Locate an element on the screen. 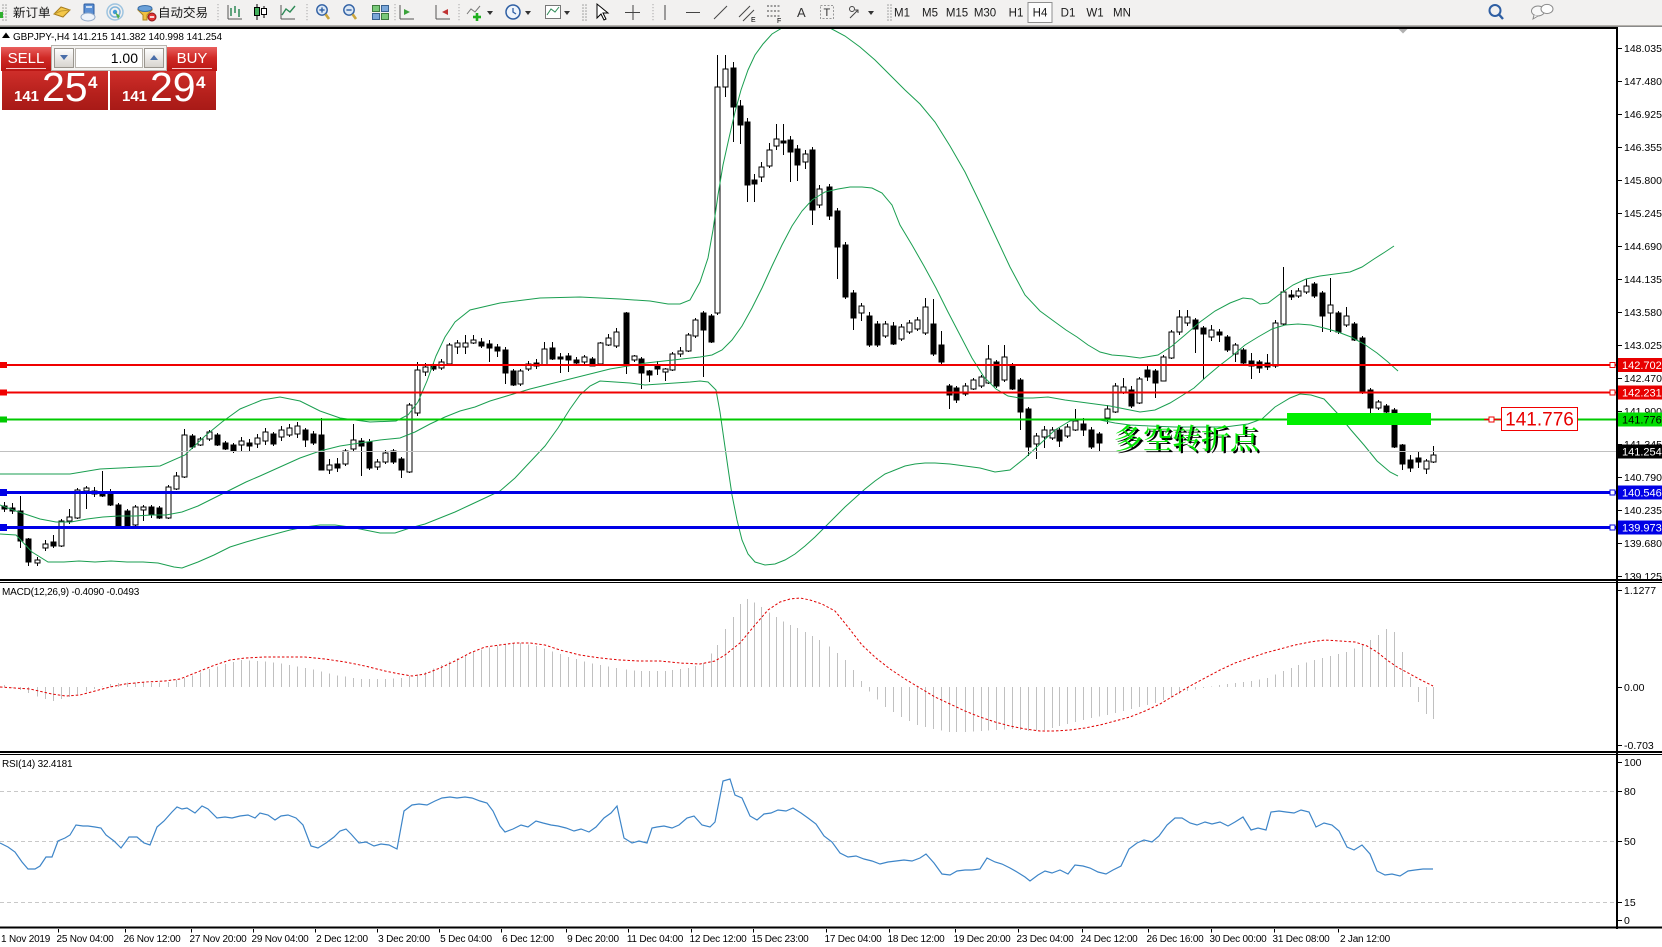 This screenshot has width=1662, height=947. svg-text: 145.245 is located at coordinates (1643, 214).